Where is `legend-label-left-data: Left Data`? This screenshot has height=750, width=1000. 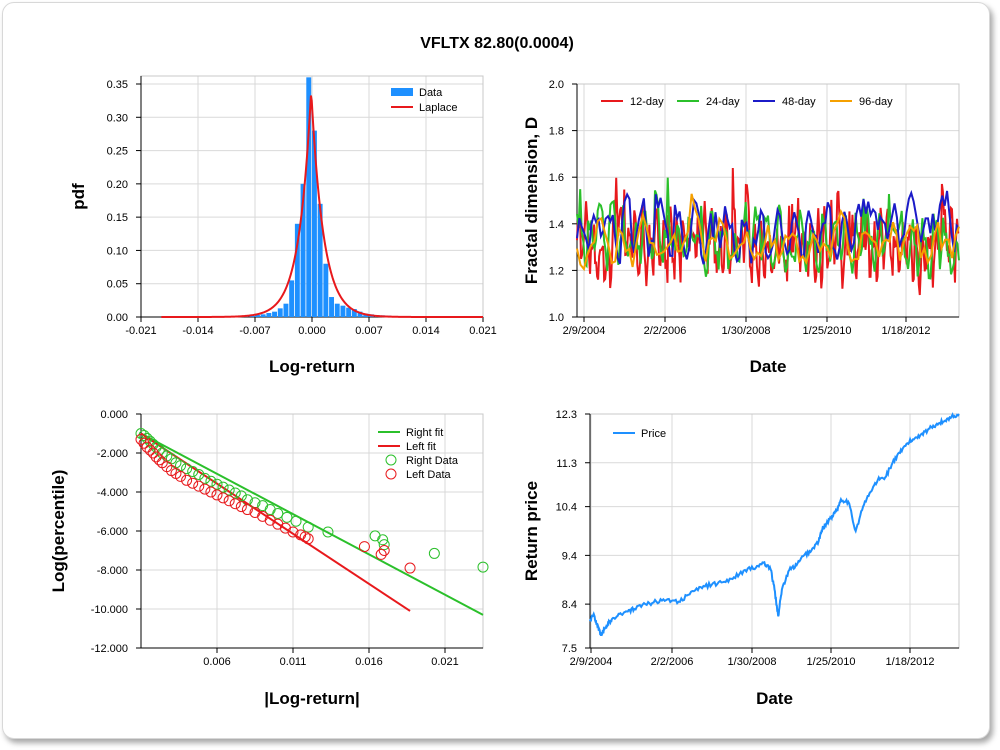 legend-label-left-data: Left Data is located at coordinates (429, 475).